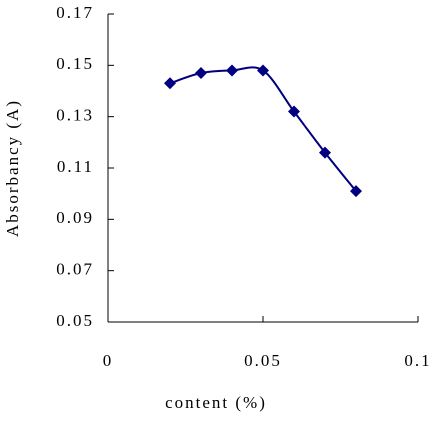  What do you see at coordinates (263, 129) in the screenshot?
I see `line` at bounding box center [263, 129].